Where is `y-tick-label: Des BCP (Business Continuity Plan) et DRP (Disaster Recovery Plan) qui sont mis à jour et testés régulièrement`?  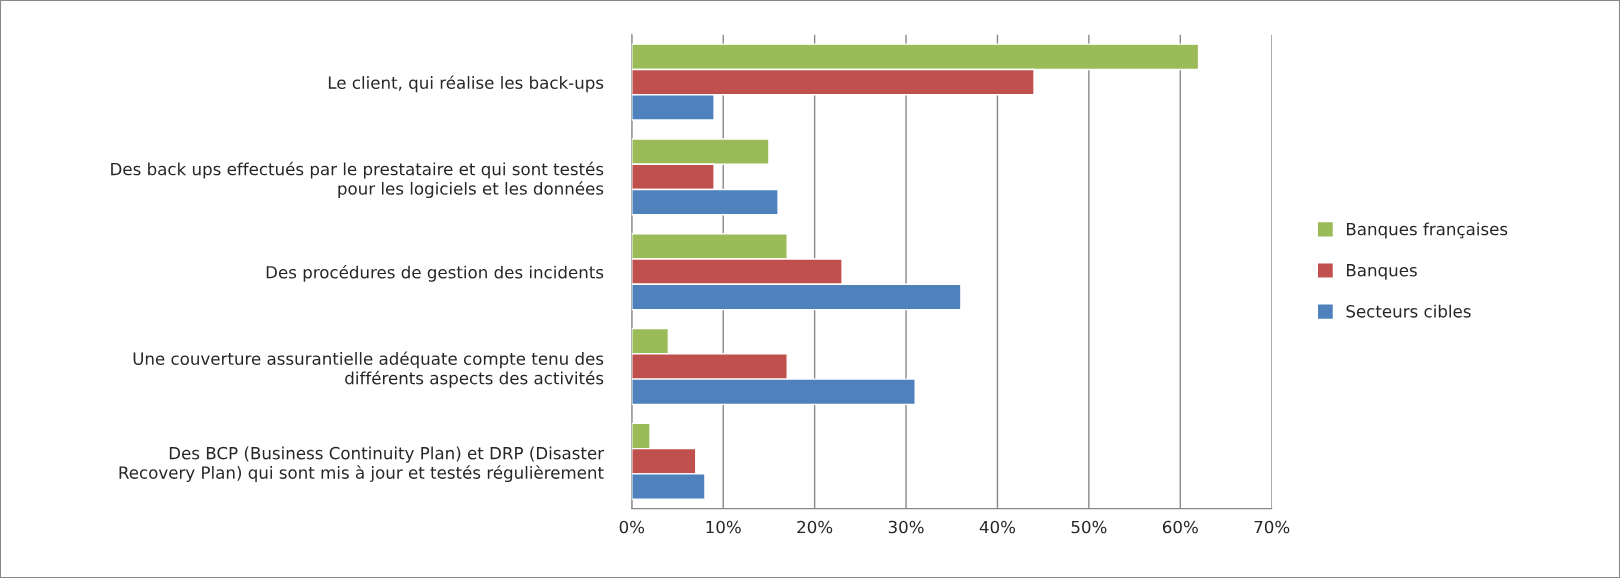 y-tick-label: Des BCP (Business Continuity Plan) et DRP (Disaster Recovery Plan) qui sont mis à jour et testés régulièrement is located at coordinates (362, 464).